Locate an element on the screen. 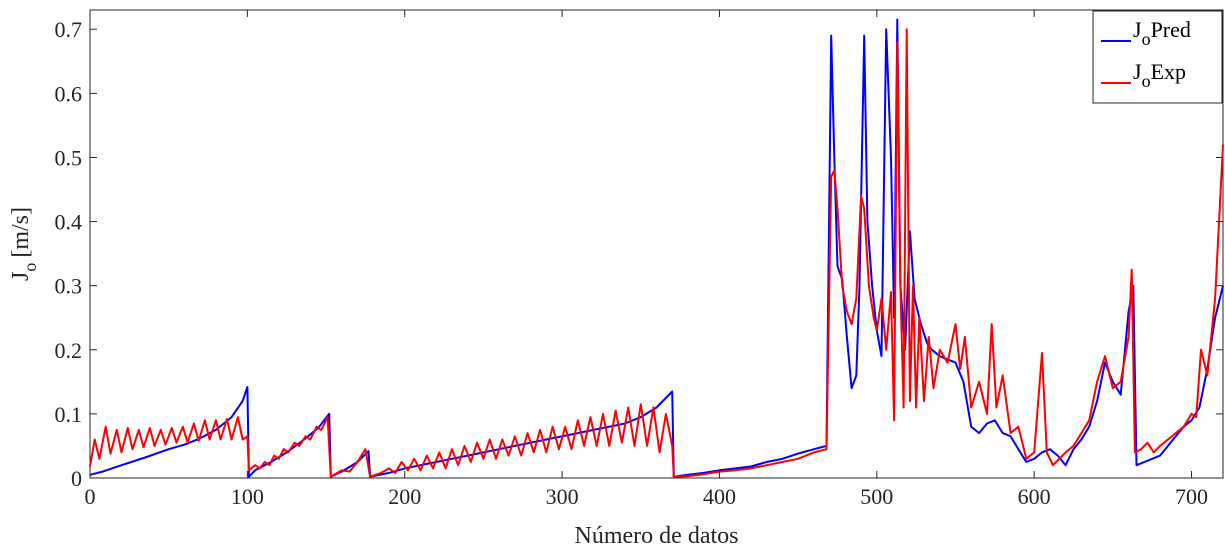 The image size is (1225, 550). legend-box is located at coordinates (1157, 57).